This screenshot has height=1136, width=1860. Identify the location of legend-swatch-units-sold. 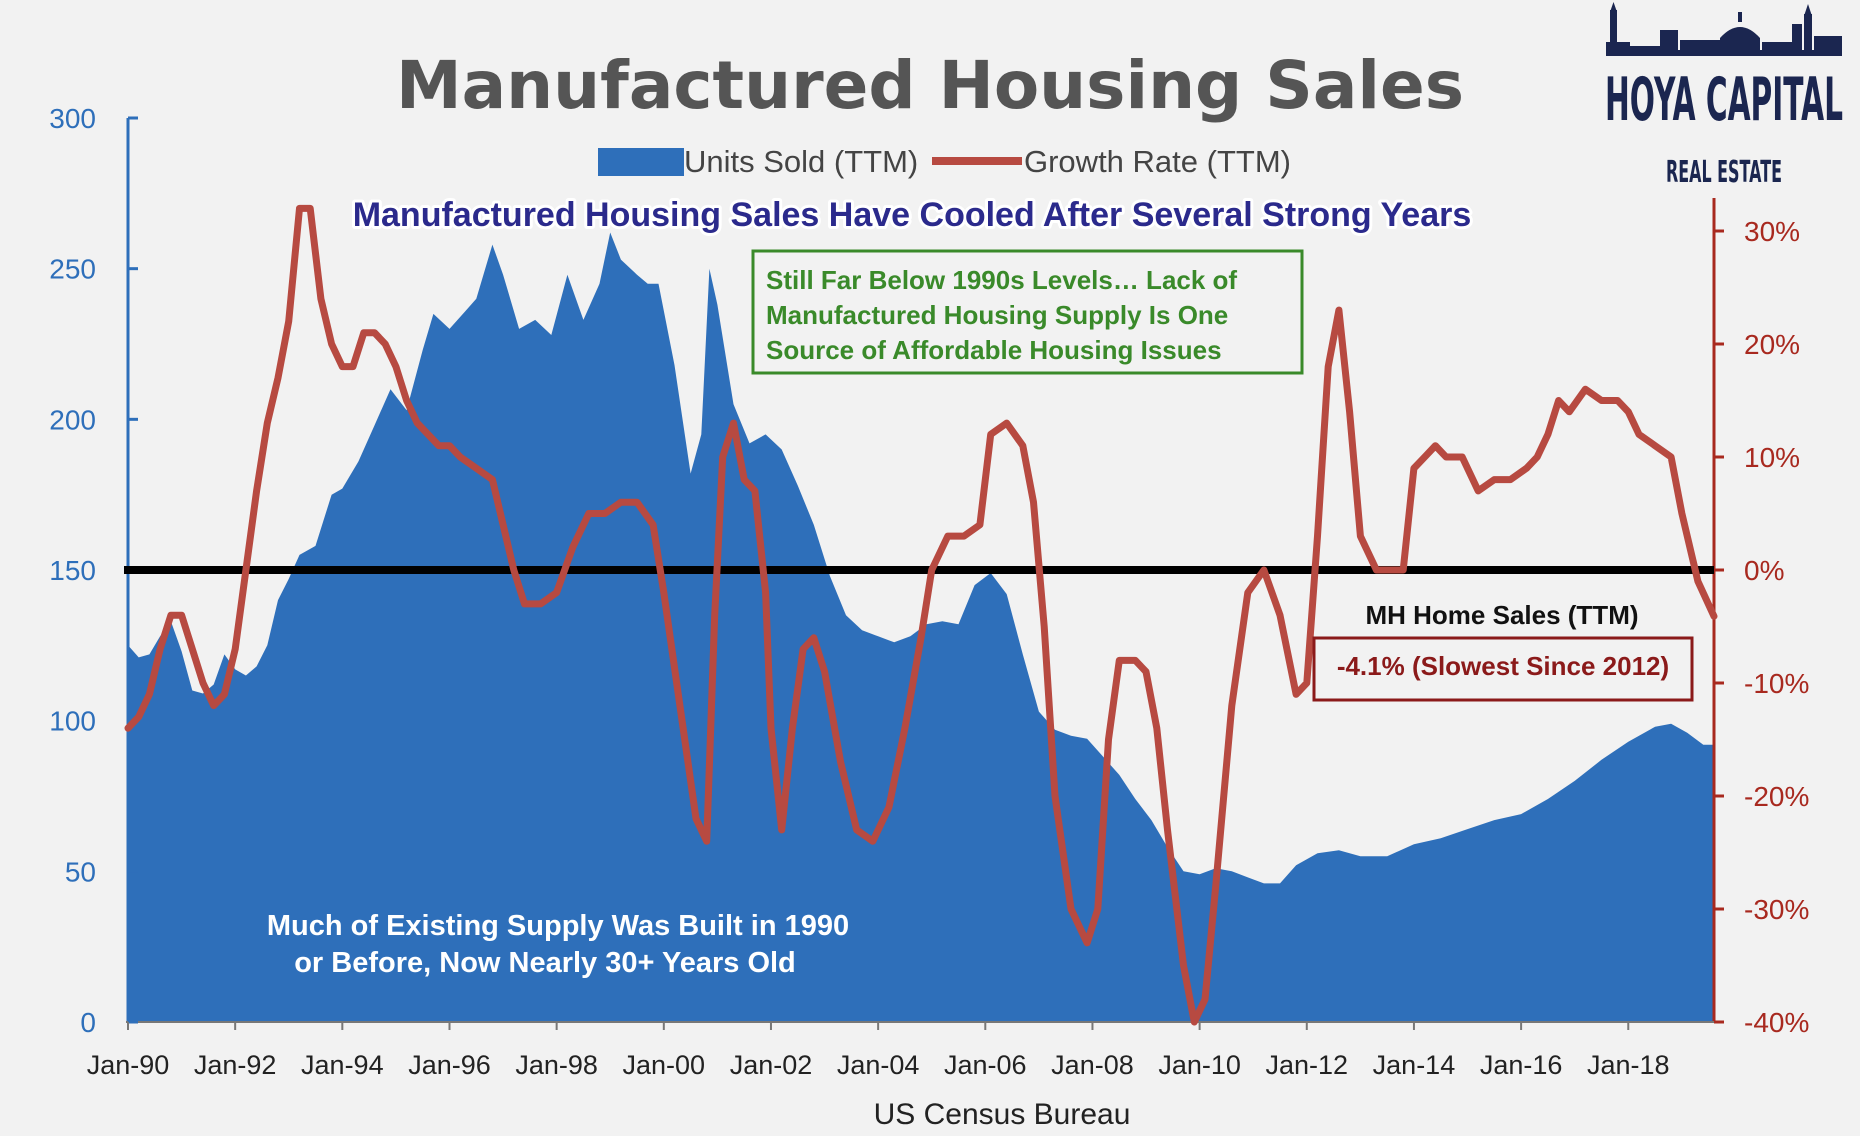
(641, 162).